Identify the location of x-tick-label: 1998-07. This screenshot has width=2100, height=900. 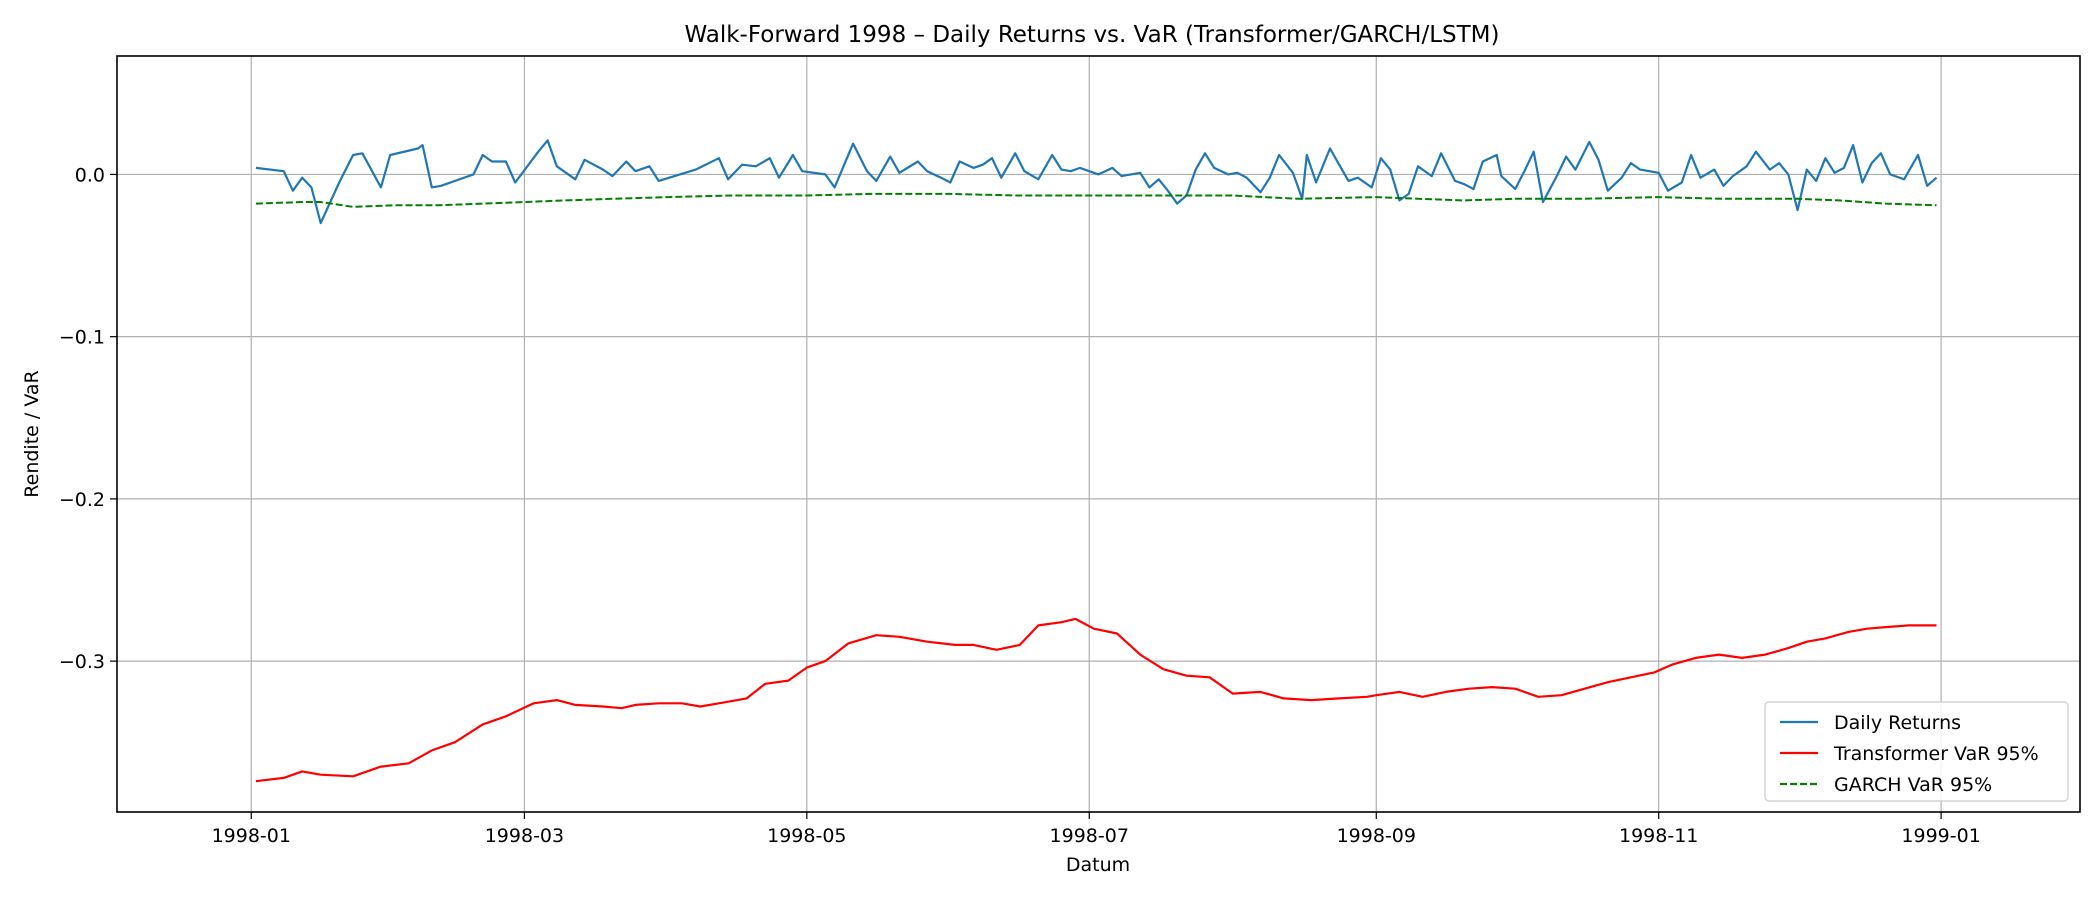
(1089, 836).